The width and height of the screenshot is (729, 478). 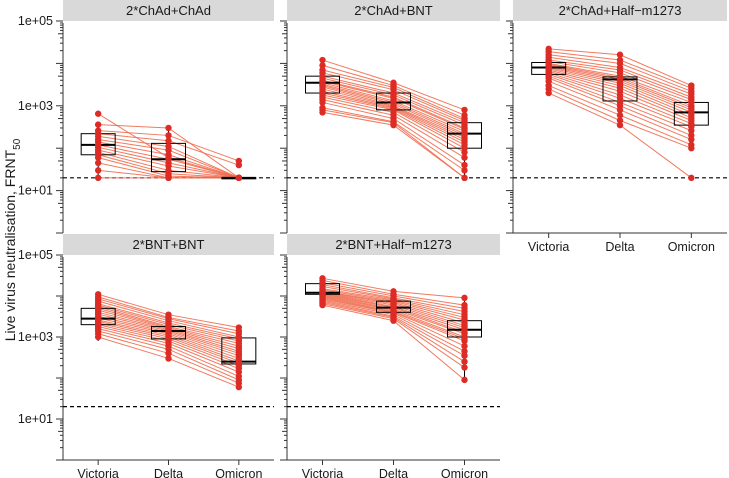 I want to click on panel-title: 2*ChAd+Half−m1273, so click(x=620, y=10).